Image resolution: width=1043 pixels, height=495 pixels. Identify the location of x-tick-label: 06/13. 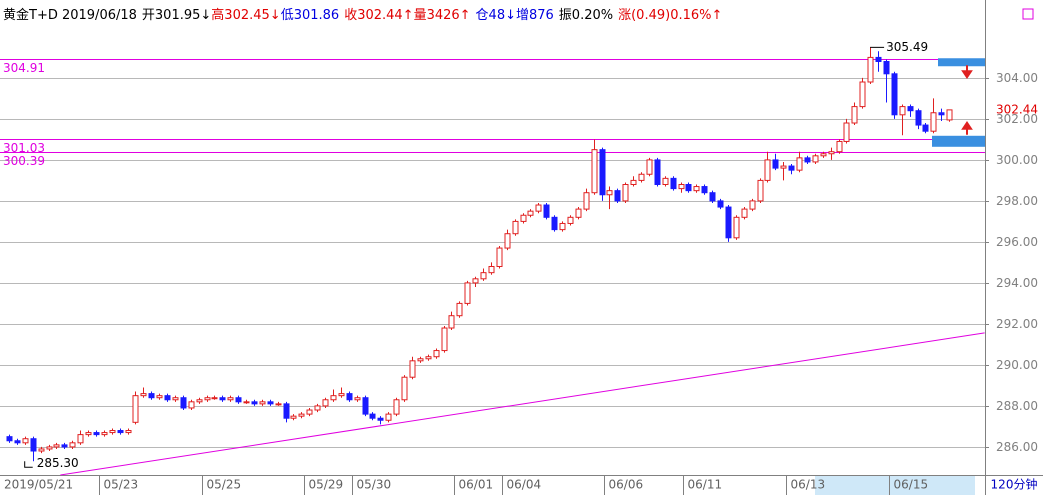
(808, 485).